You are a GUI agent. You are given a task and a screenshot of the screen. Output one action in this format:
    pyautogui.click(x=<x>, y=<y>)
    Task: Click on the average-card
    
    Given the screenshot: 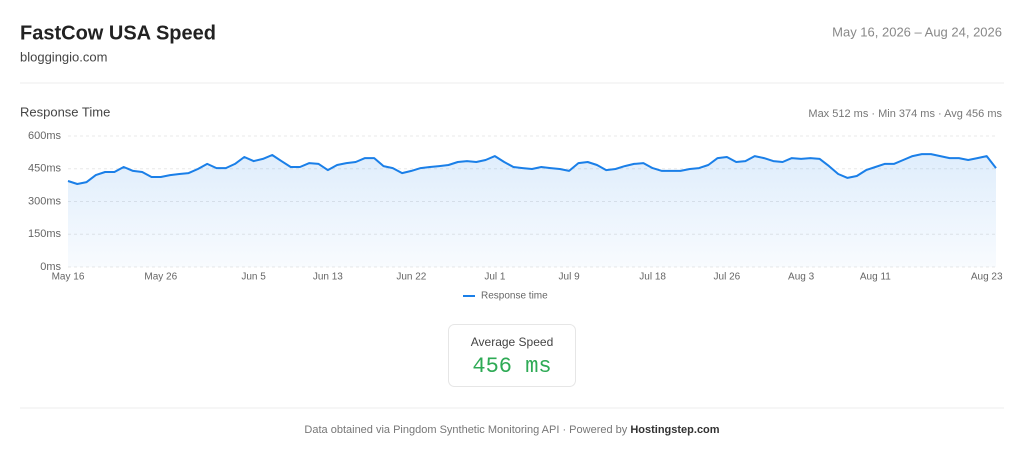 What is the action you would take?
    pyautogui.click(x=512, y=355)
    